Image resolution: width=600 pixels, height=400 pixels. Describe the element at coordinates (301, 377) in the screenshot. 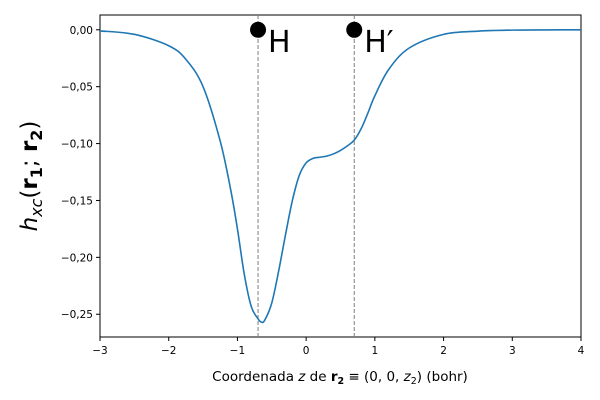

I see `x-axis-label-var: z` at that location.